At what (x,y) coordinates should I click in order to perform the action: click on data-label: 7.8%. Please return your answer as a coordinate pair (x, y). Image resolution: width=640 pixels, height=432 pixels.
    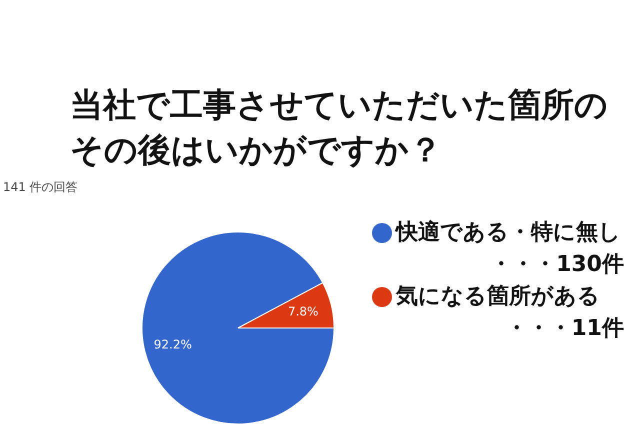
    Looking at the image, I should click on (303, 311).